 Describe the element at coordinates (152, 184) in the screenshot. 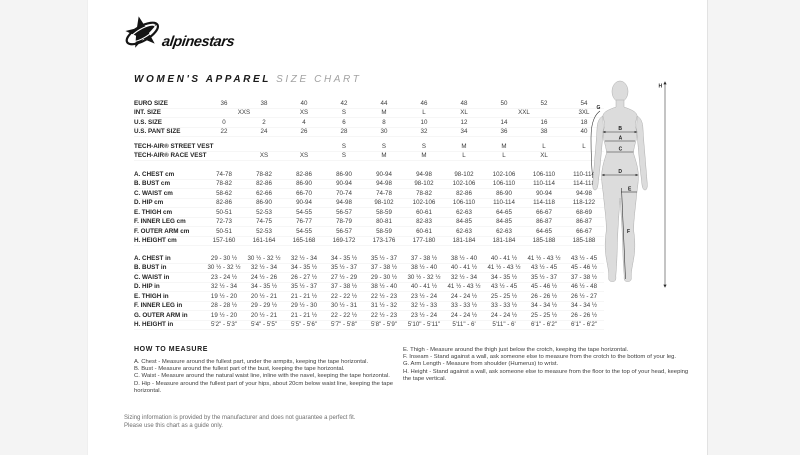

I see `row-label: B. BUST cm` at that location.